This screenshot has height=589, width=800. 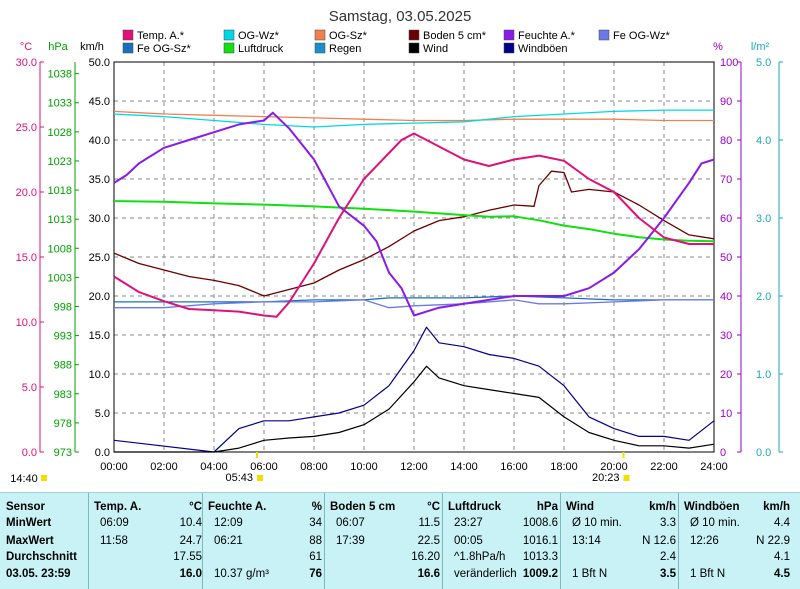 I want to click on series-line-og-wz, so click(x=413, y=118).